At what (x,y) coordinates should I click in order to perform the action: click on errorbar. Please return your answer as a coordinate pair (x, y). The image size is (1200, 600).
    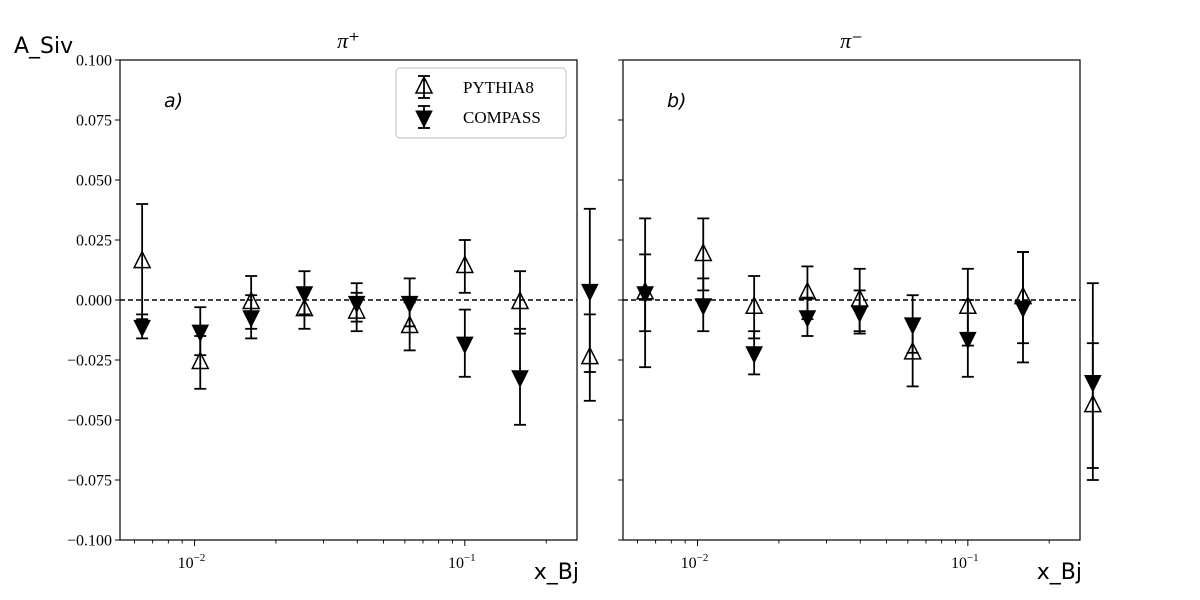
    Looking at the image, I should click on (464, 266).